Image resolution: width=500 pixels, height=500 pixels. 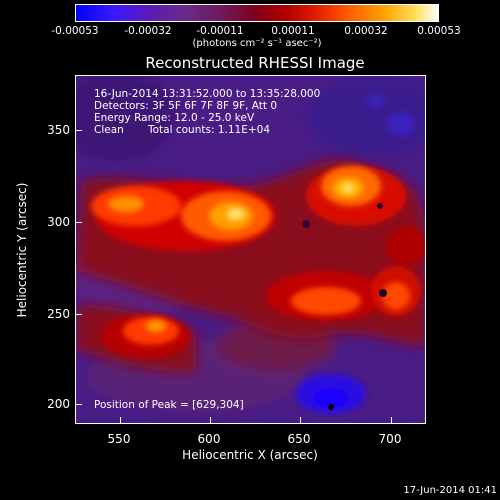 I want to click on colorbar-tick: -0.00032, so click(x=148, y=31).